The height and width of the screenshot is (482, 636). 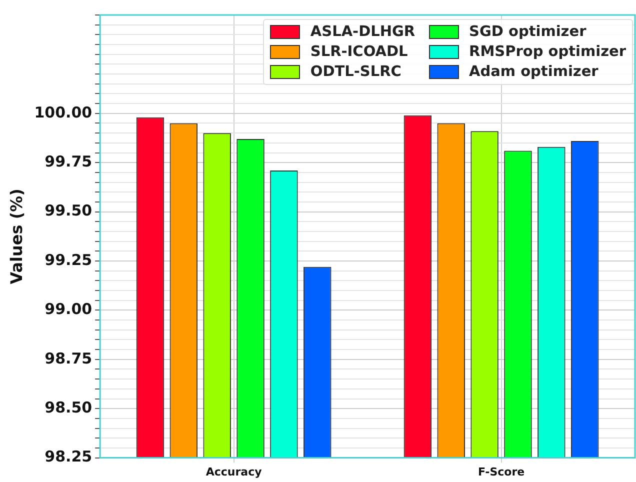 What do you see at coordinates (68, 407) in the screenshot?
I see `y-tick-label: 98.50` at bounding box center [68, 407].